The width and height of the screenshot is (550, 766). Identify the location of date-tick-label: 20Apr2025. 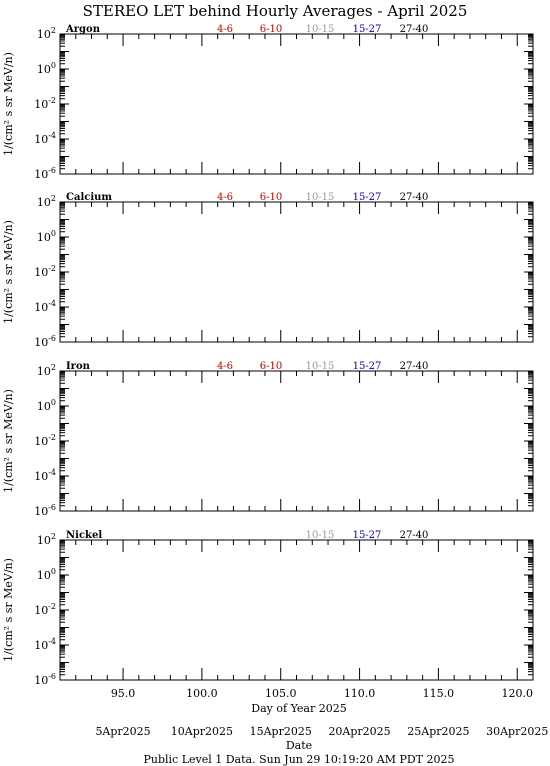
(359, 731).